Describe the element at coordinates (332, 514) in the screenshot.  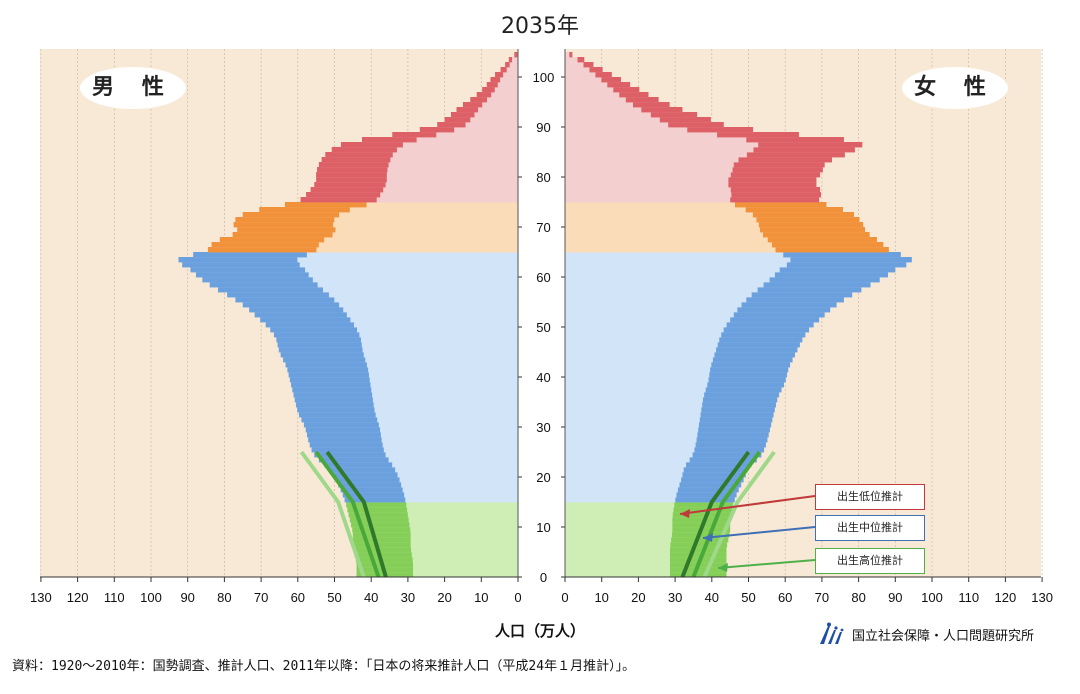
I see `male-birth-high-line` at that location.